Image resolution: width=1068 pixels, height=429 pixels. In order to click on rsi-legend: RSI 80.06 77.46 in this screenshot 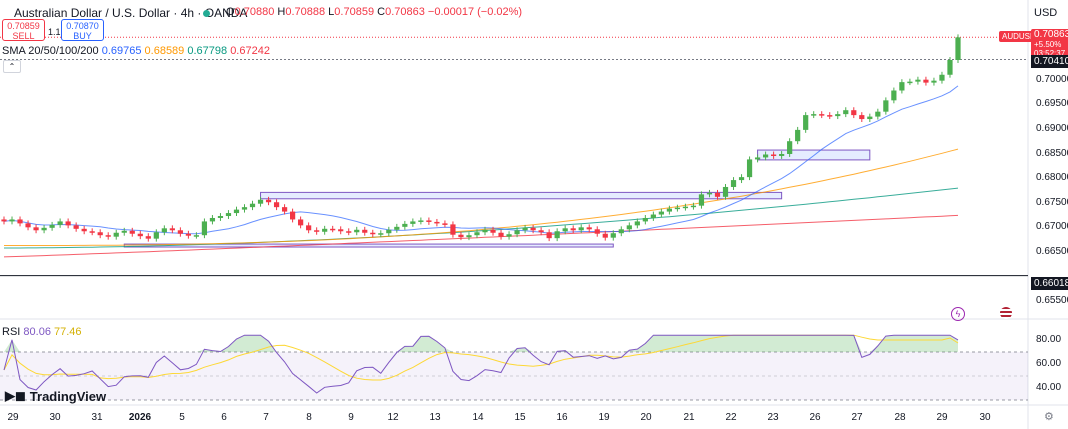, I will do `click(42, 332)`.